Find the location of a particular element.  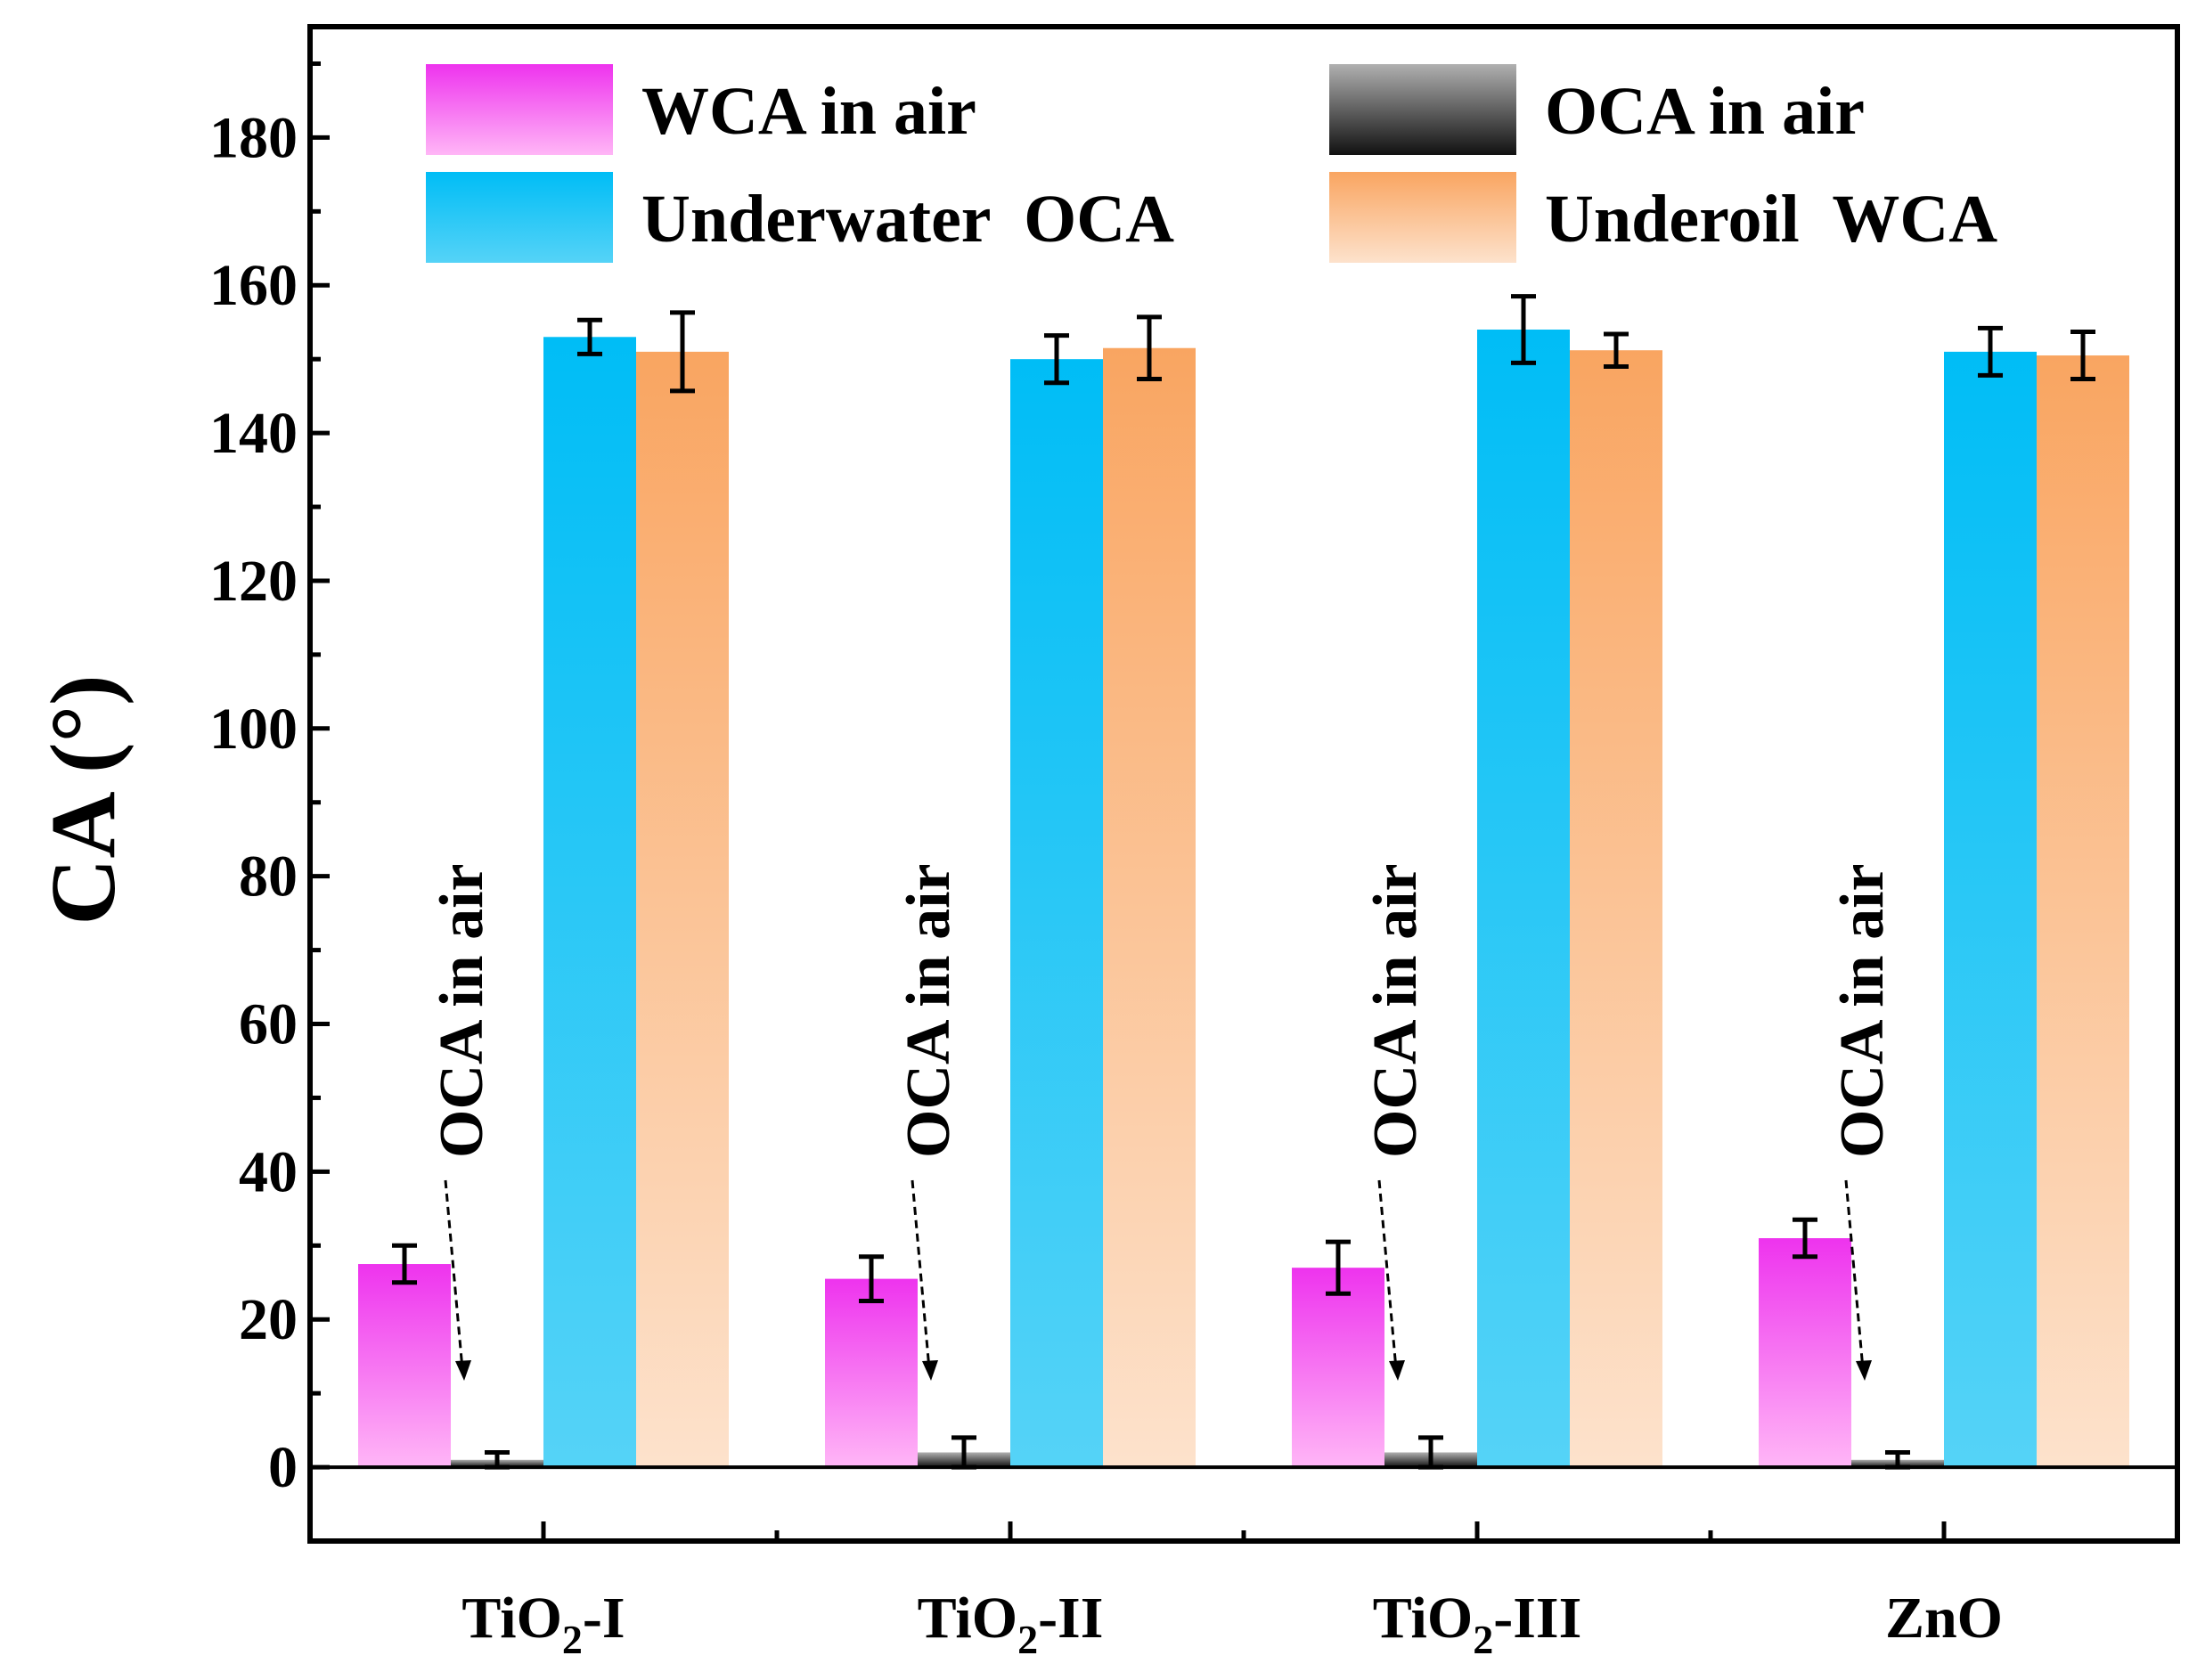

bar-3-tio2-iii is located at coordinates (1523, 899).